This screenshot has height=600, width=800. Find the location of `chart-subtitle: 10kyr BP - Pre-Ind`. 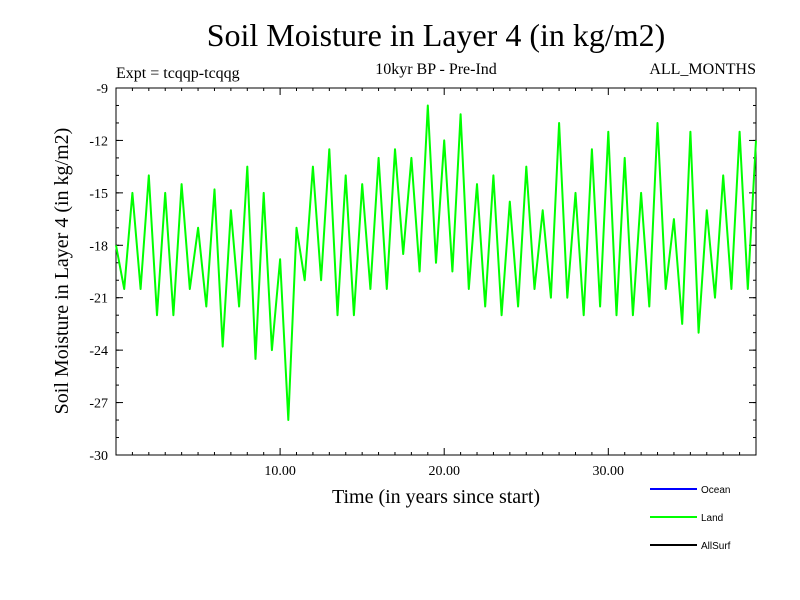

chart-subtitle: 10kyr BP - Pre-Ind is located at coordinates (436, 69).